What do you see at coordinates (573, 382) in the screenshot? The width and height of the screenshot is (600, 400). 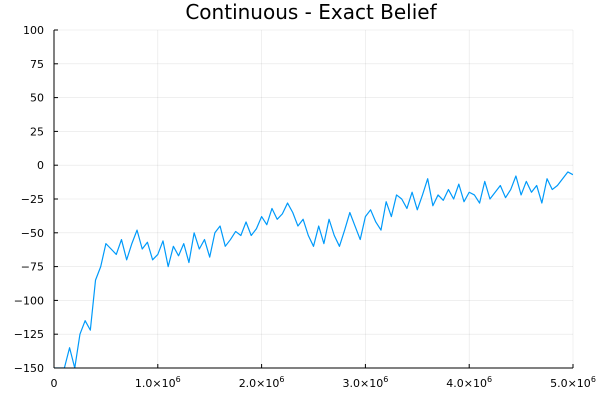 I see `x-tick-label: 5.0×10⁶` at bounding box center [573, 382].